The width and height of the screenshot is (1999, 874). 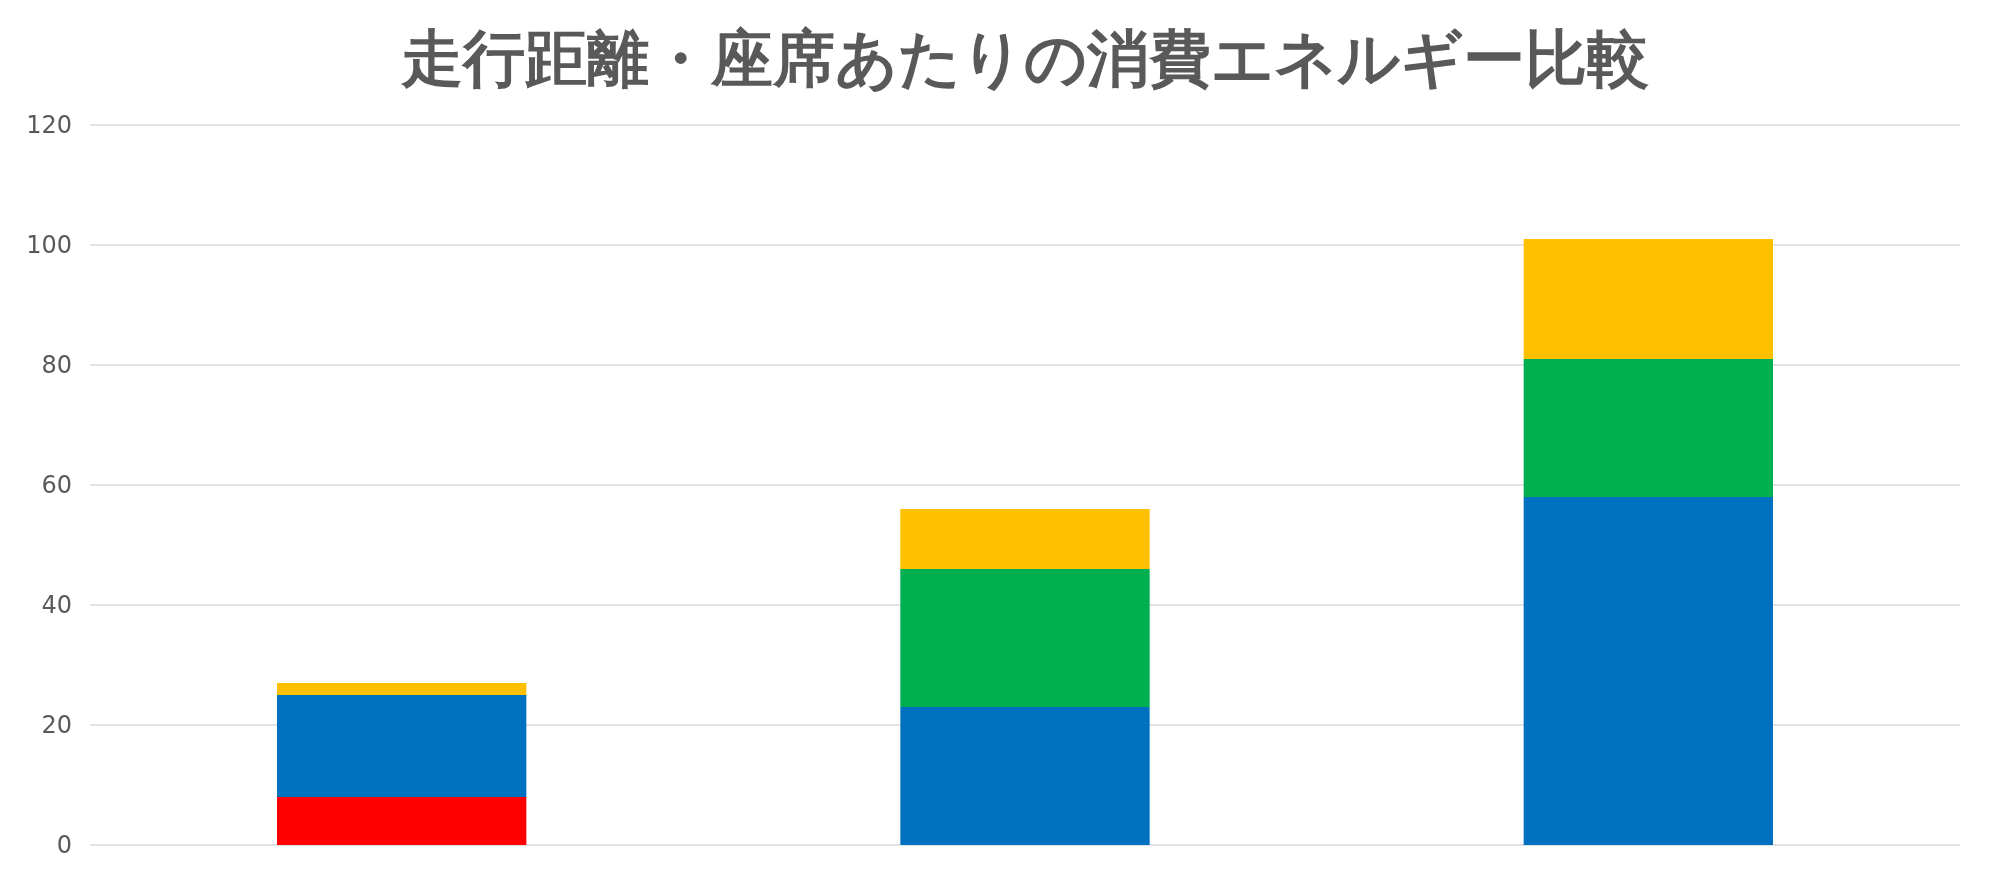 What do you see at coordinates (64, 845) in the screenshot?
I see `y-tick-label: 0` at bounding box center [64, 845].